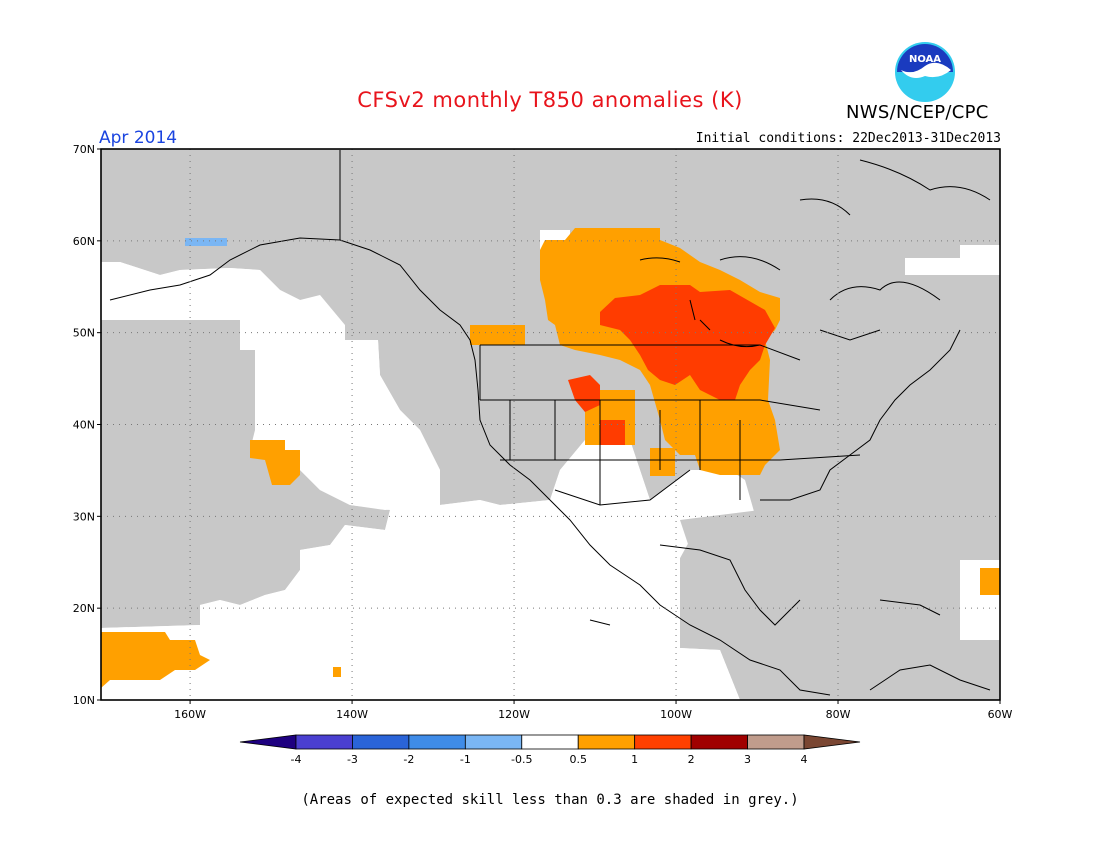 The width and height of the screenshot is (1100, 850). I want to click on lon-label: 120W, so click(514, 714).